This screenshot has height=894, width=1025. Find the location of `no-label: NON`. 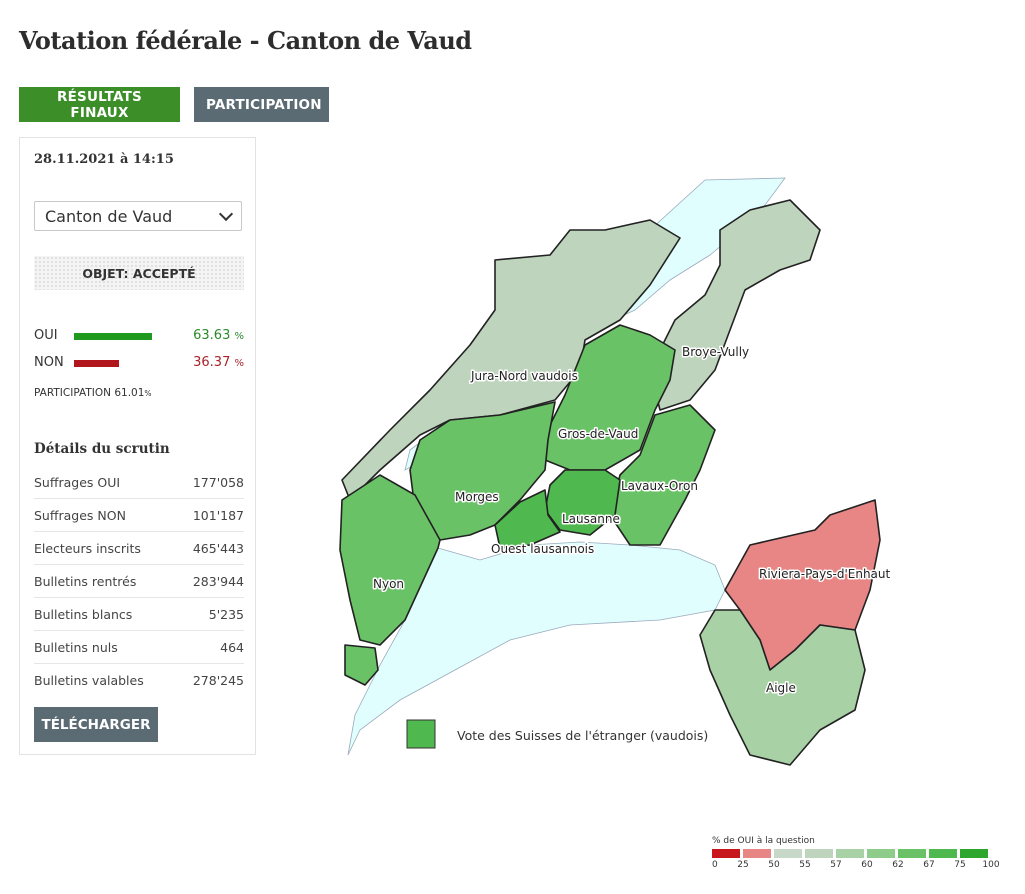

no-label: NON is located at coordinates (49, 362).